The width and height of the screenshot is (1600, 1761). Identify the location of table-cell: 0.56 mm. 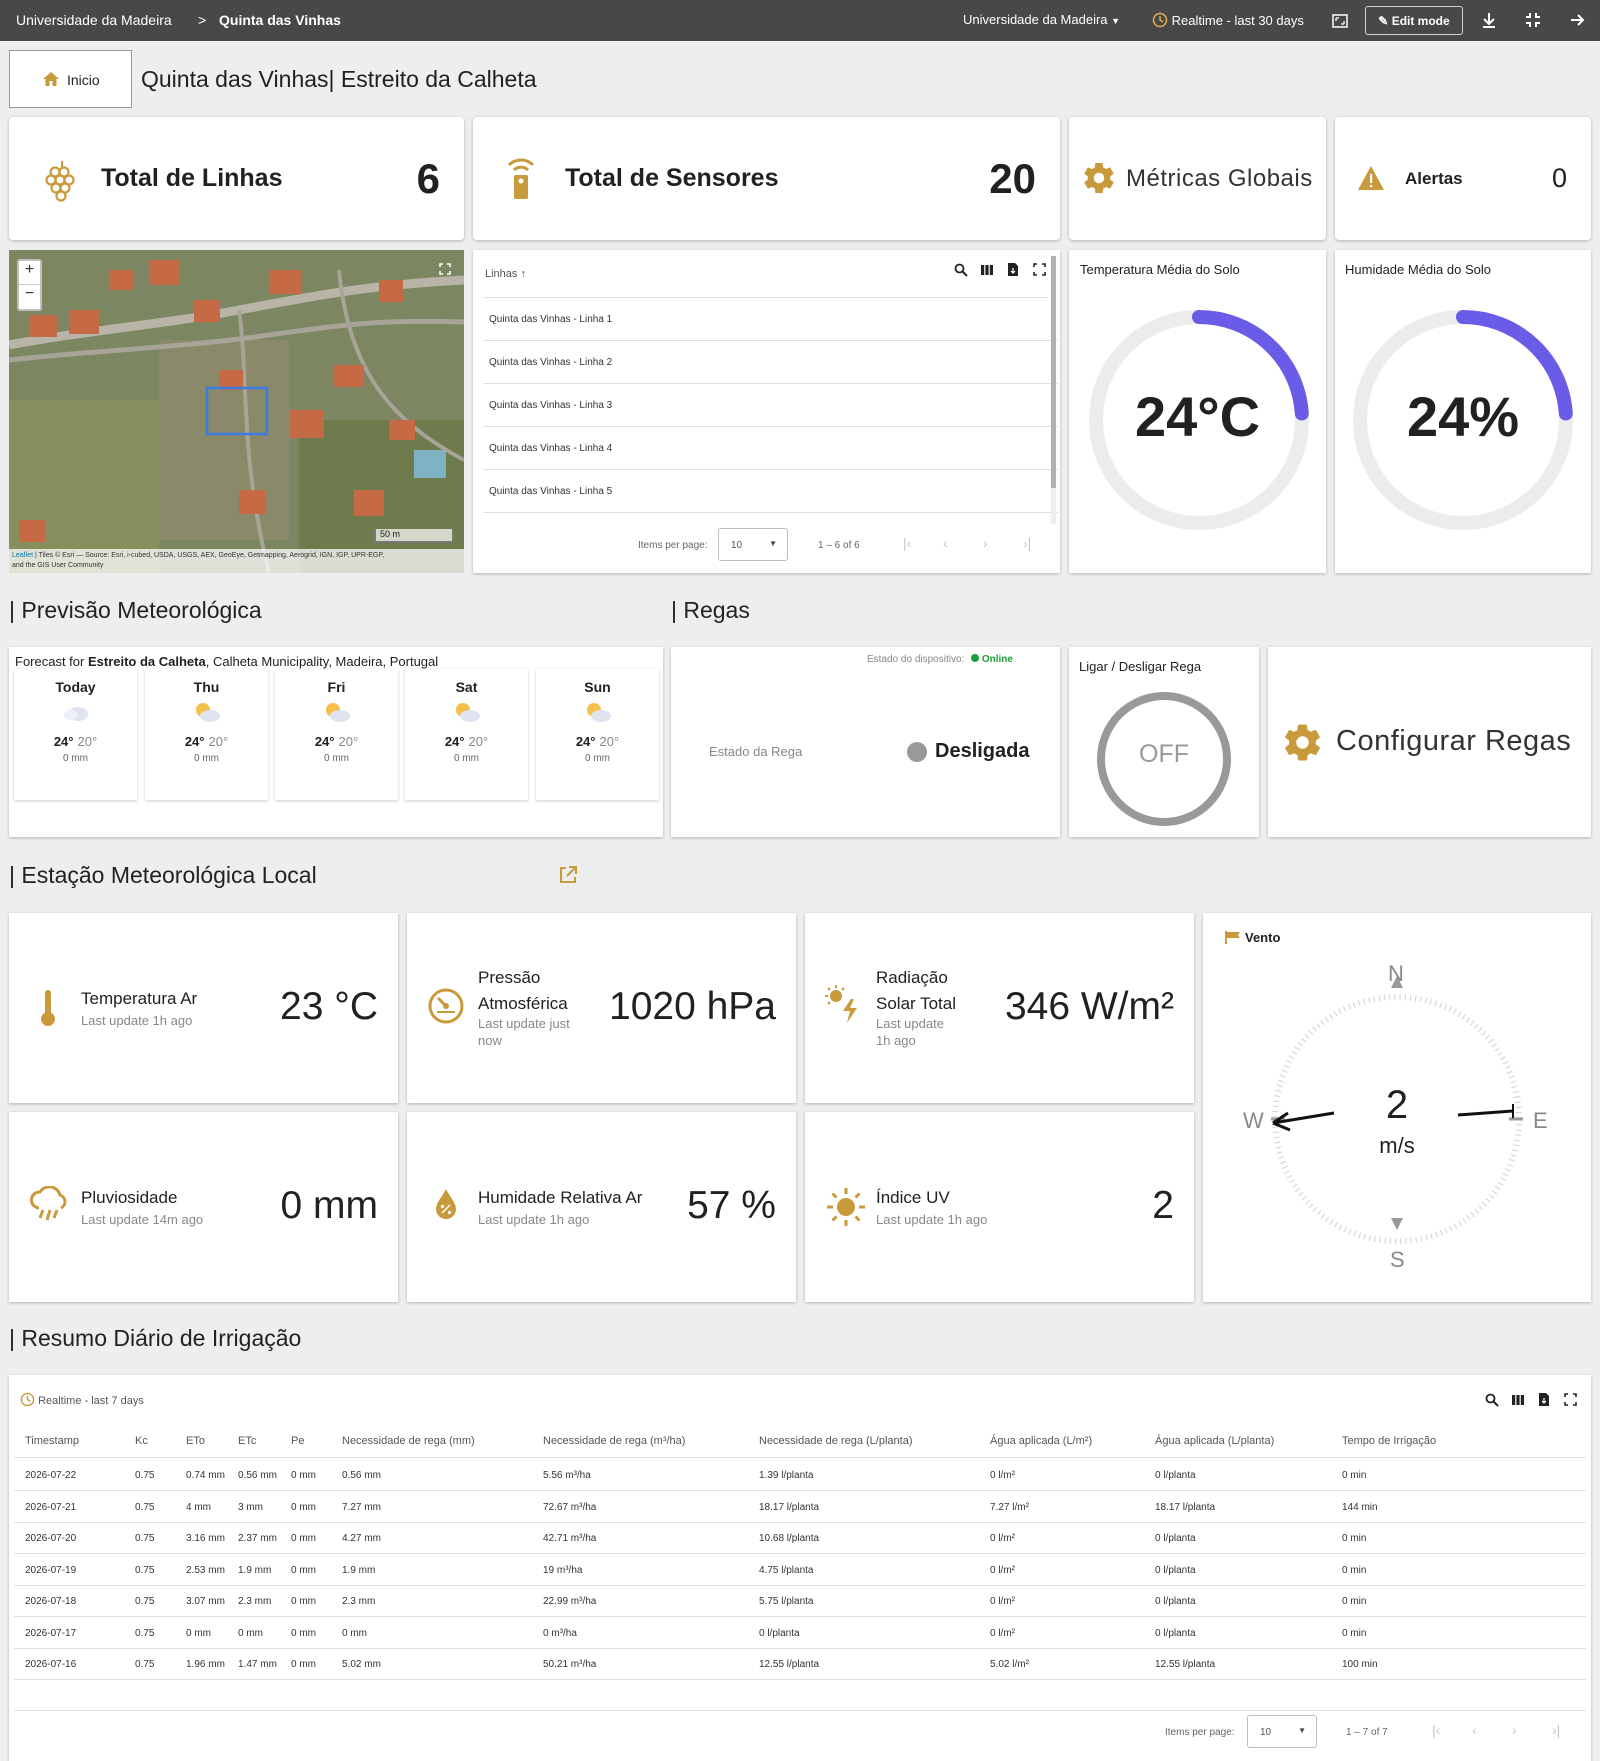
(361, 1475).